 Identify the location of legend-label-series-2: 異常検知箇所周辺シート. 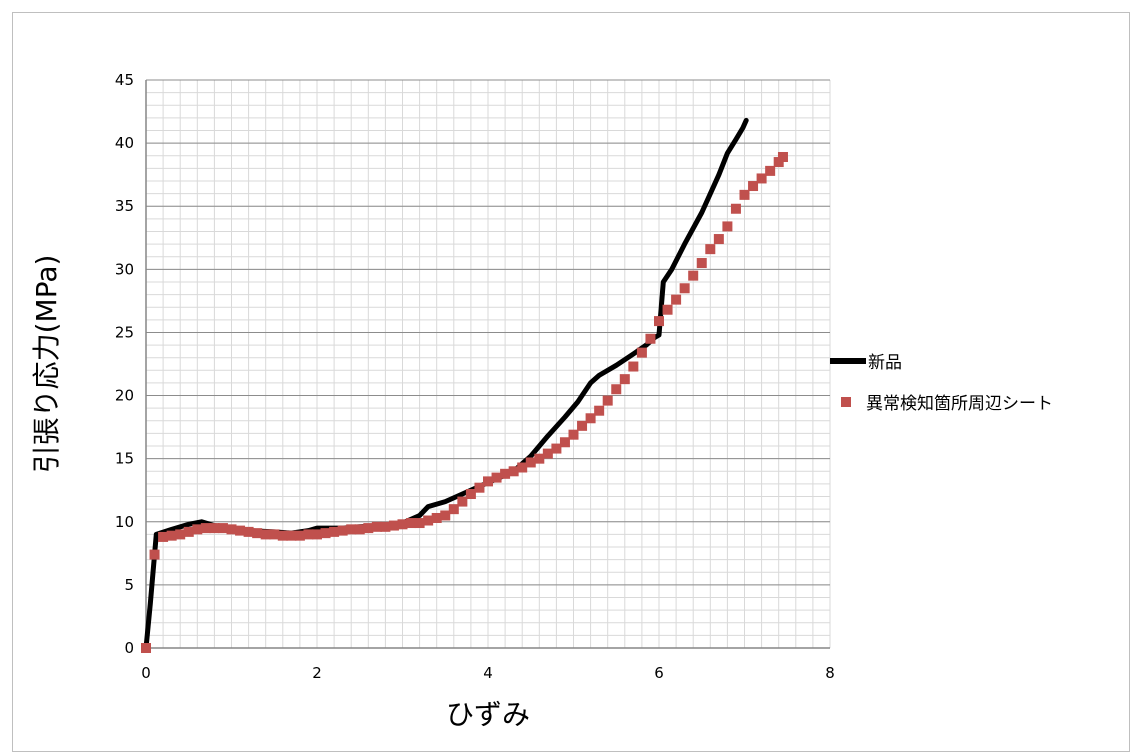
(959, 404).